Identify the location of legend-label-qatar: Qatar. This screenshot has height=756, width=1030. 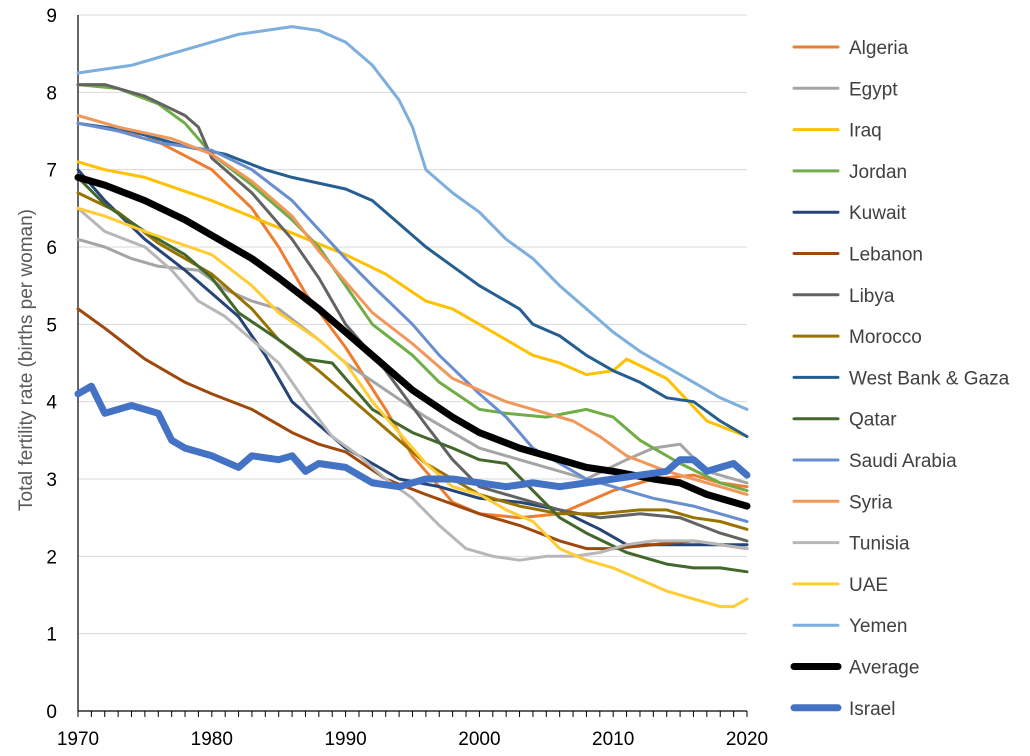
(873, 420).